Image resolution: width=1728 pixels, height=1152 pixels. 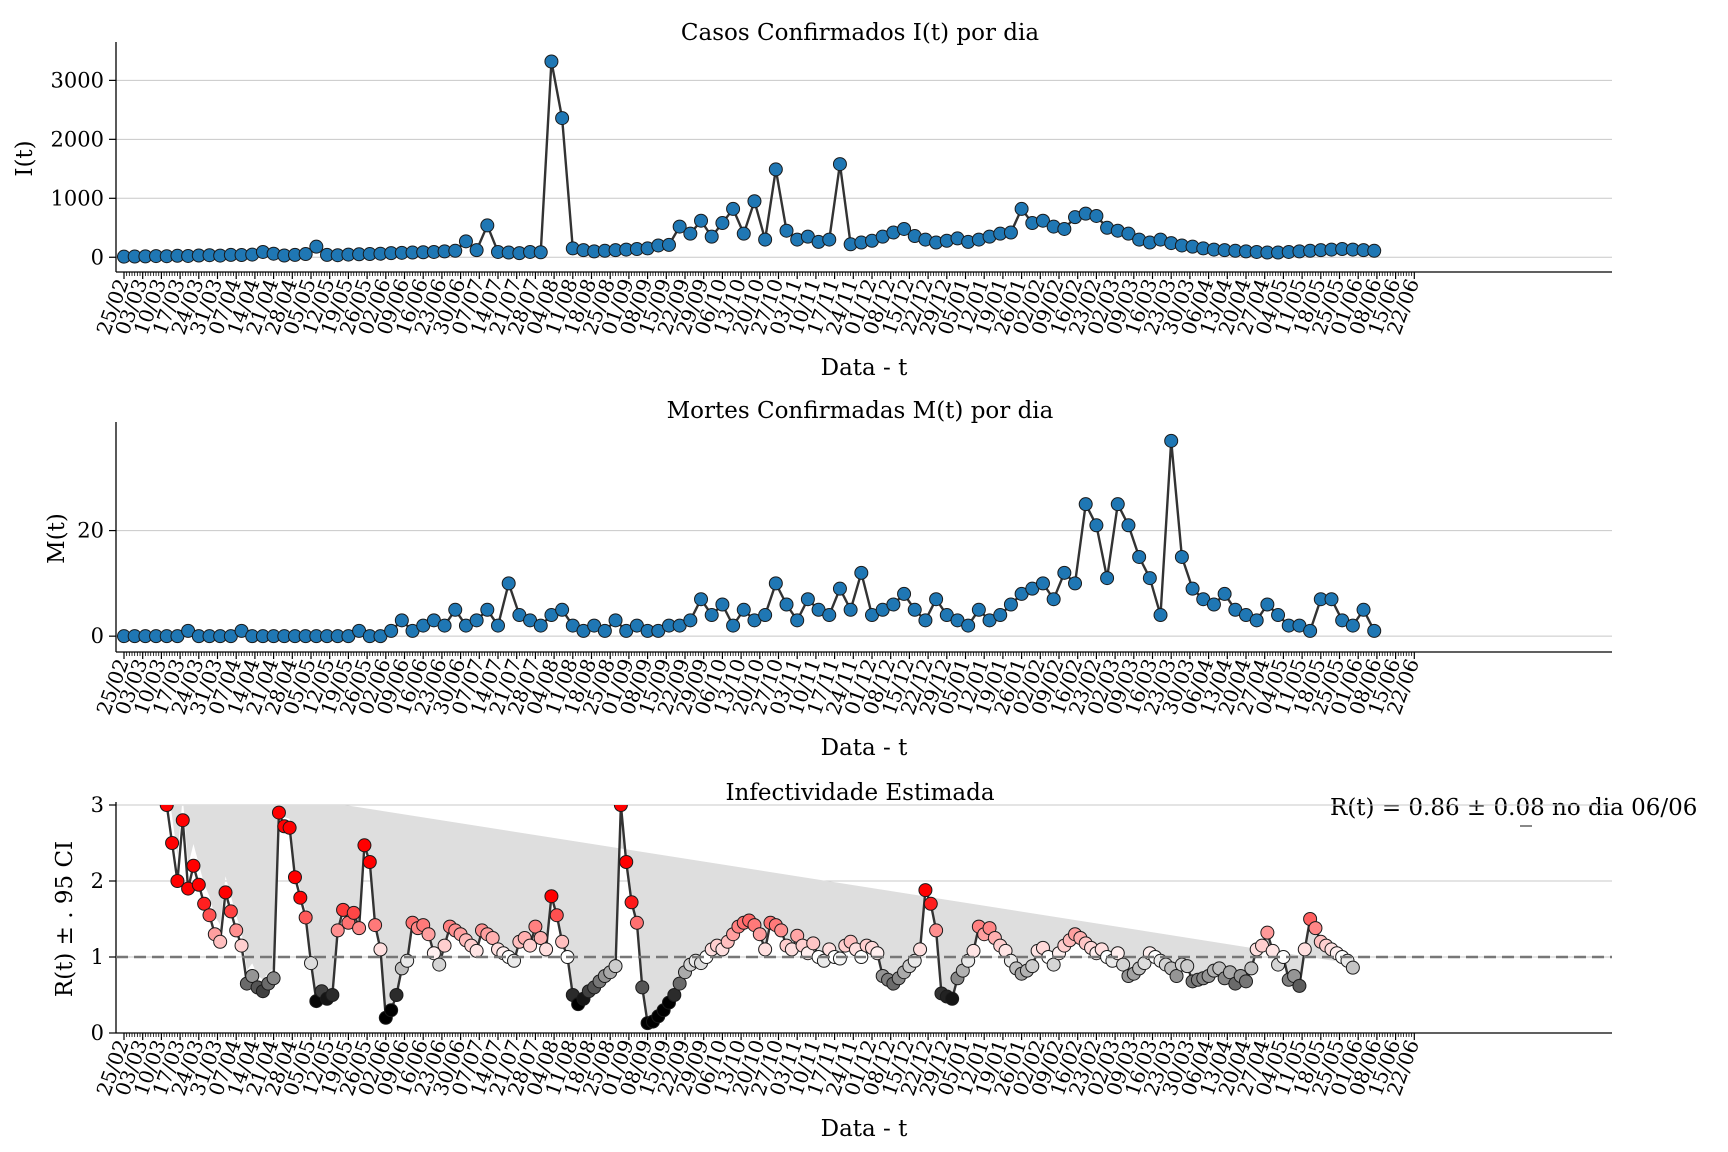 I want to click on y-axis-label: M(t), so click(x=57, y=538).